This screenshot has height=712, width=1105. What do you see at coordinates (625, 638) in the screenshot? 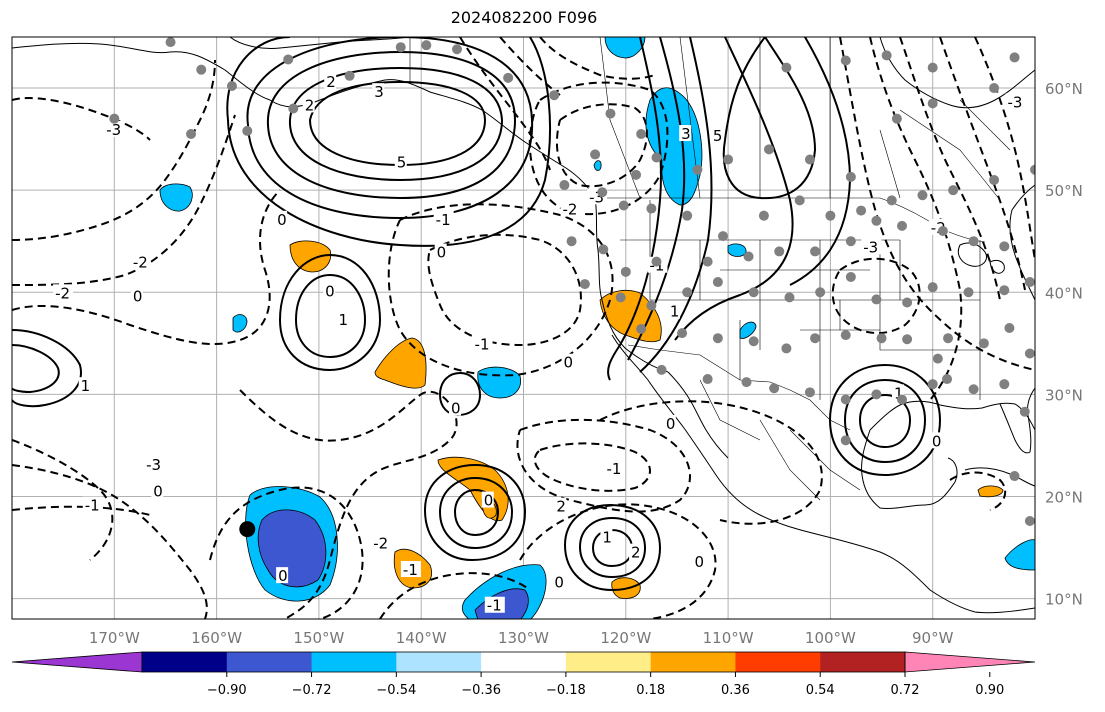
I see `lon-tick-label: 120°W` at bounding box center [625, 638].